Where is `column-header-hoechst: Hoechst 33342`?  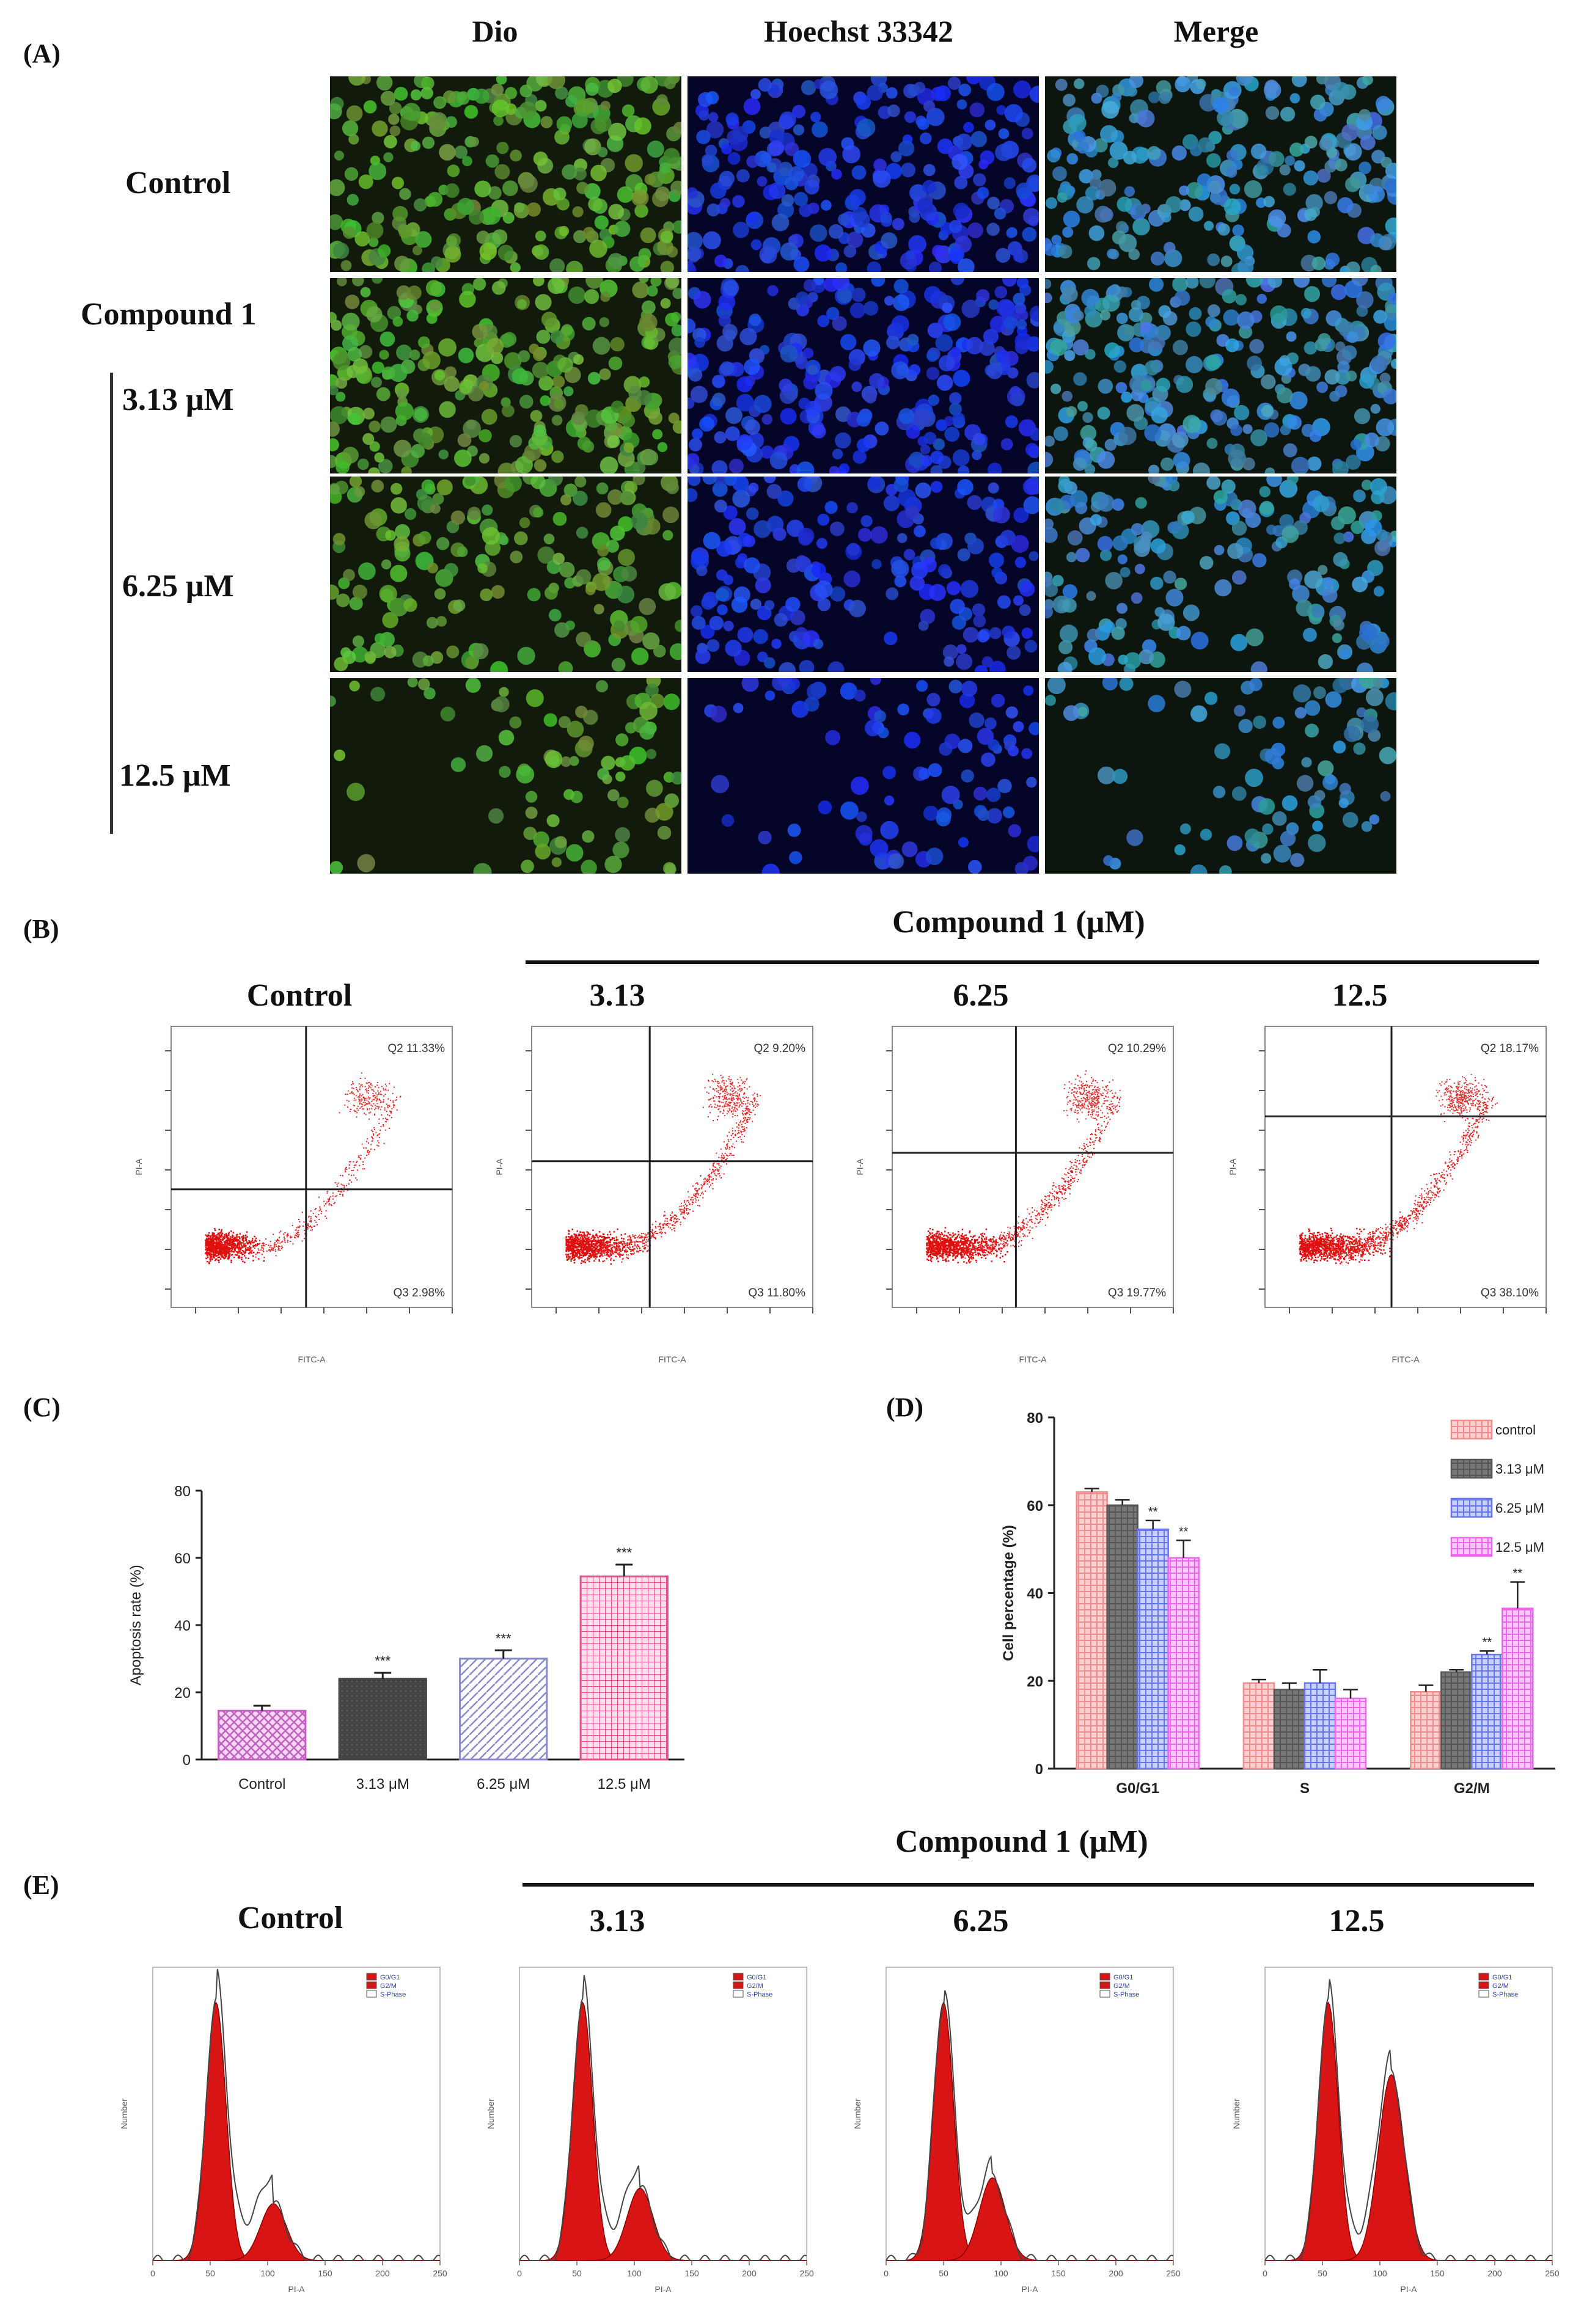 column-header-hoechst: Hoechst 33342 is located at coordinates (859, 31).